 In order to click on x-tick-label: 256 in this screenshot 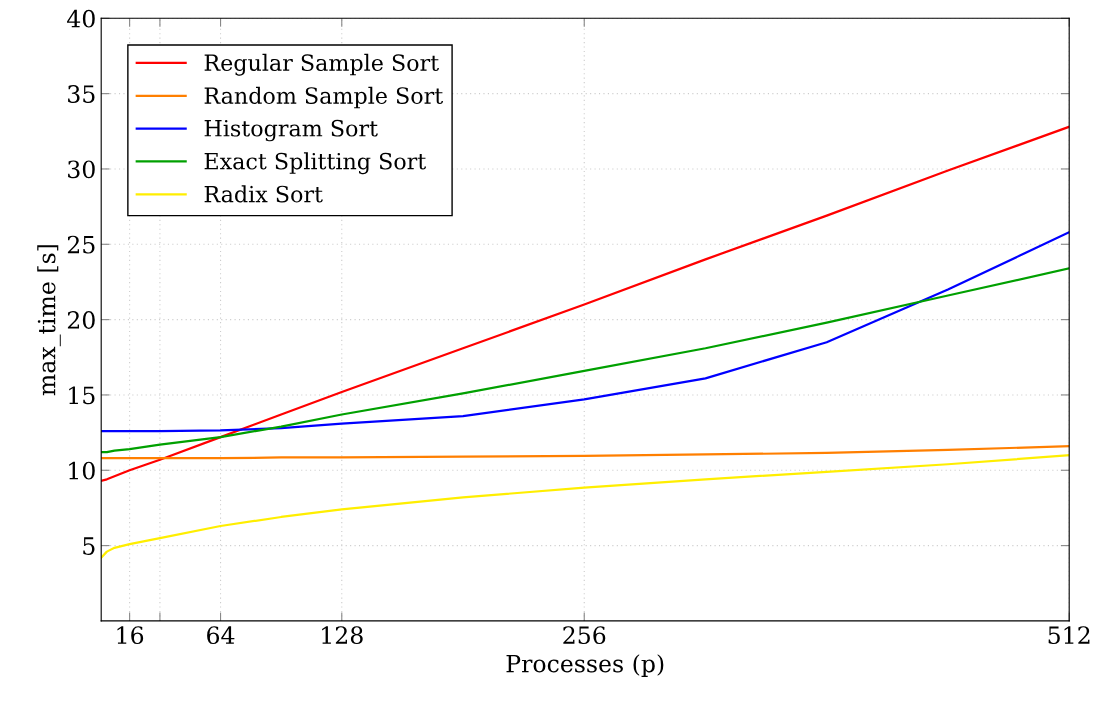, I will do `click(584, 635)`.